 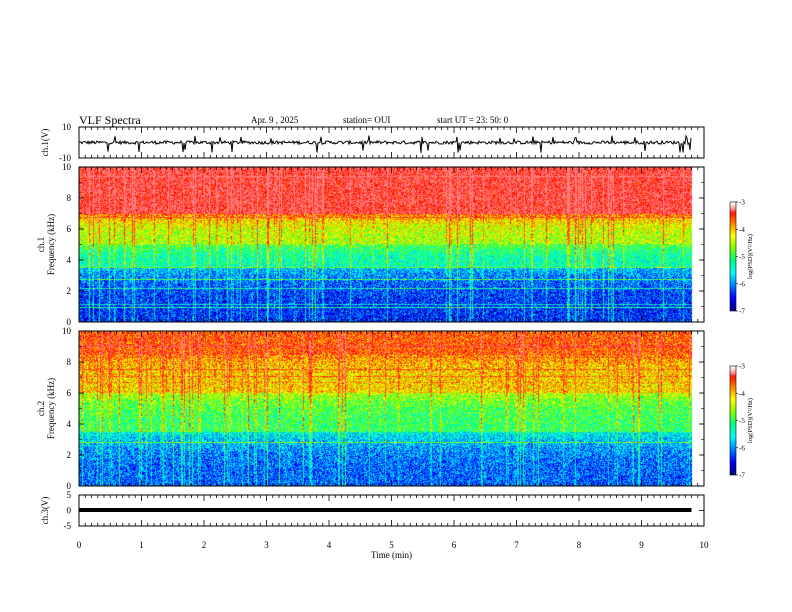 What do you see at coordinates (391, 555) in the screenshot?
I see `x-axis-label: Time (min)` at bounding box center [391, 555].